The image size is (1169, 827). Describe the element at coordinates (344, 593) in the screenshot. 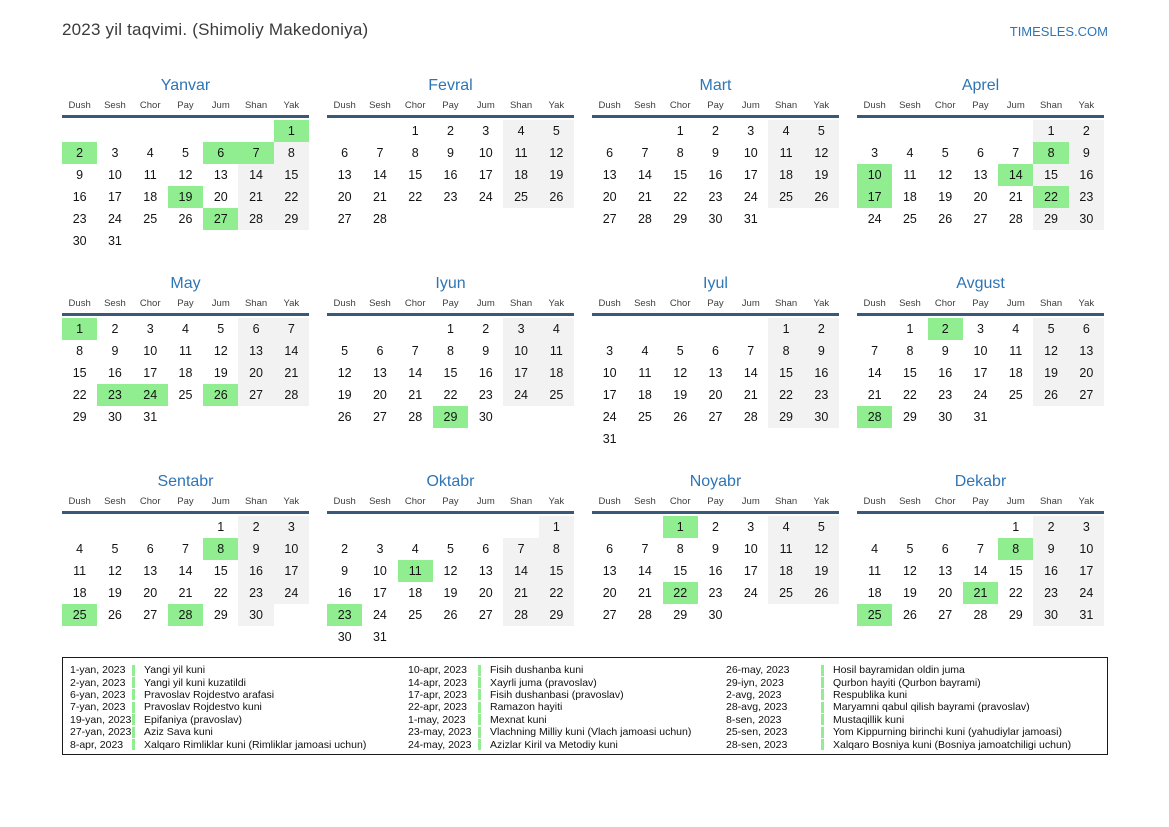

I see `day-cell: 16` at that location.